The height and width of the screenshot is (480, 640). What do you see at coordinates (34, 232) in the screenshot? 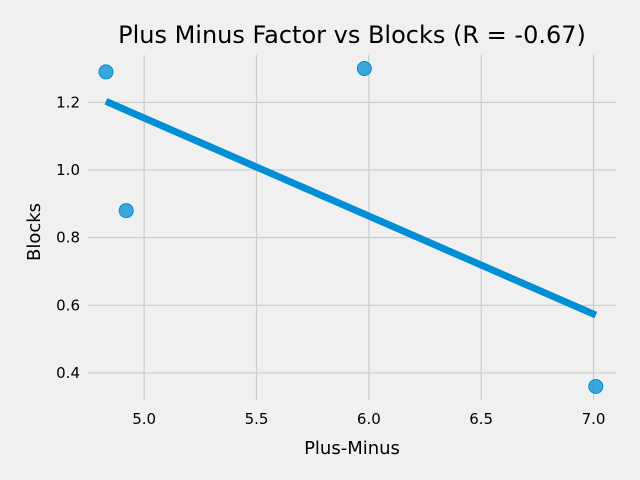
I see `y-axis-label: Blocks` at bounding box center [34, 232].